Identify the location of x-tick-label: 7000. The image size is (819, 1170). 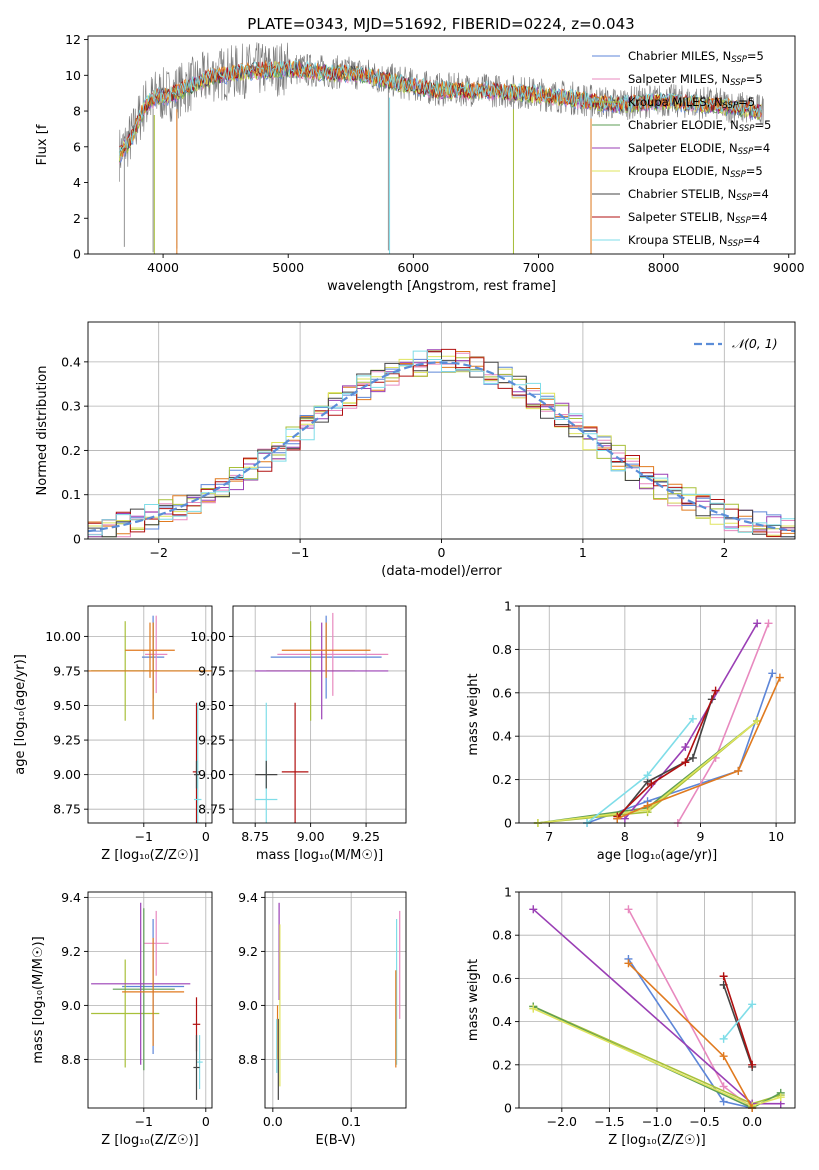
(539, 267).